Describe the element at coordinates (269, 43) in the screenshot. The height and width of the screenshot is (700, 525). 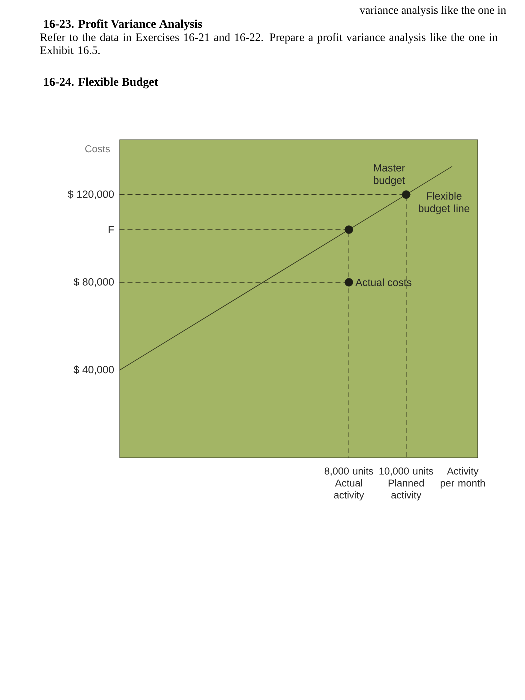
I see `text: Refer to the data in Exercises 16-21 and 16-22. Prepare a profit variance analysis like the one in Exhibit 16.5.` at that location.